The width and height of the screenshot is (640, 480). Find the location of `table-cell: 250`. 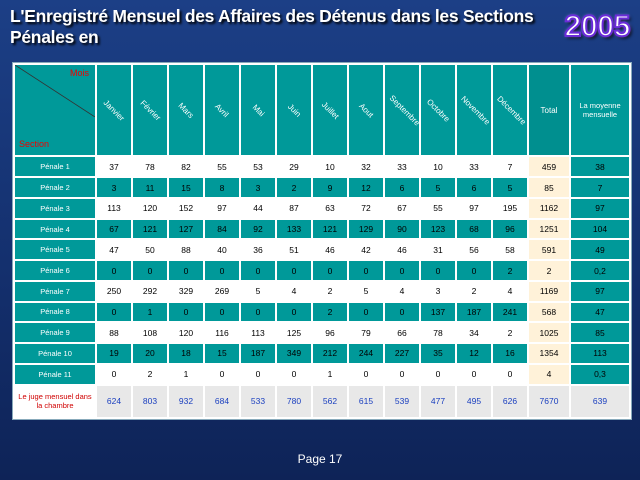

table-cell: 250 is located at coordinates (114, 291).